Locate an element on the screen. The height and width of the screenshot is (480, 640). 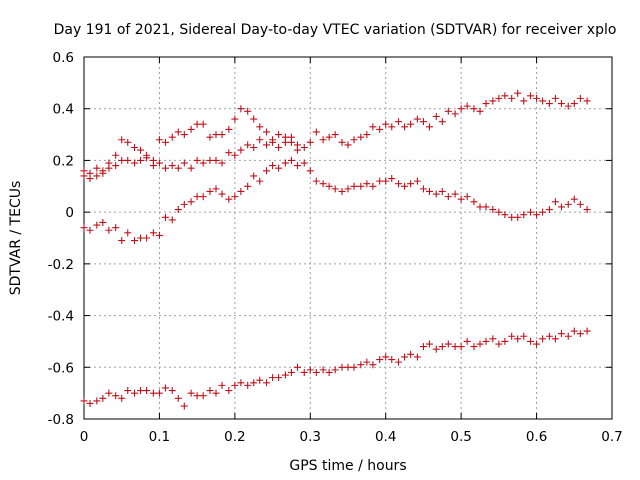
y-tick-label: 0.2 is located at coordinates (63, 161).